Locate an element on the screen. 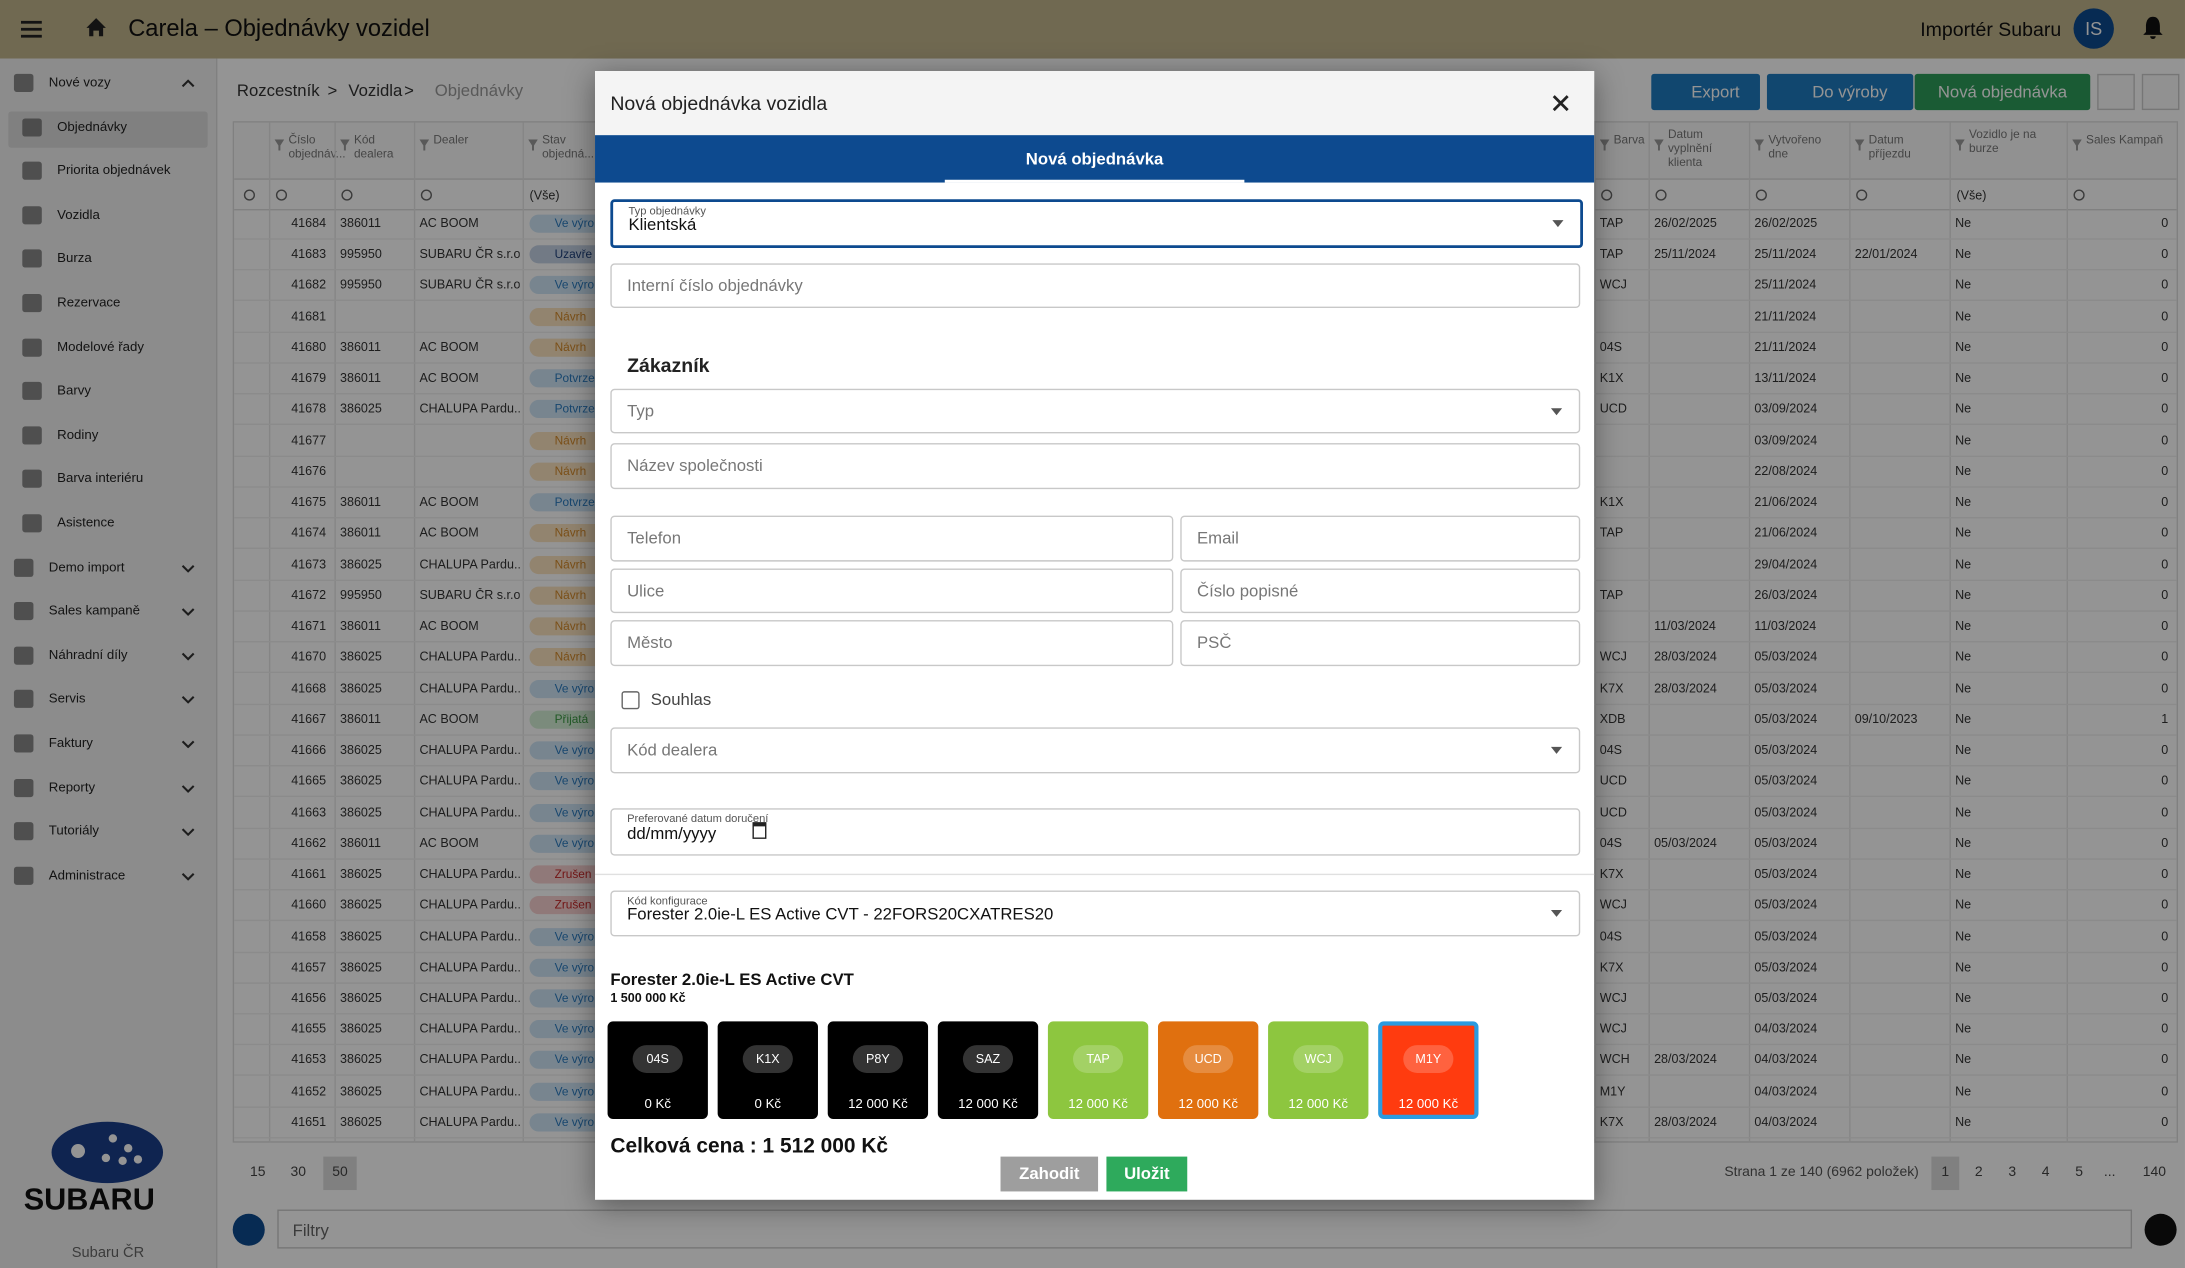 Image resolution: width=2185 pixels, height=1268 pixels. menu-item: Náhradní díly is located at coordinates (88, 655).